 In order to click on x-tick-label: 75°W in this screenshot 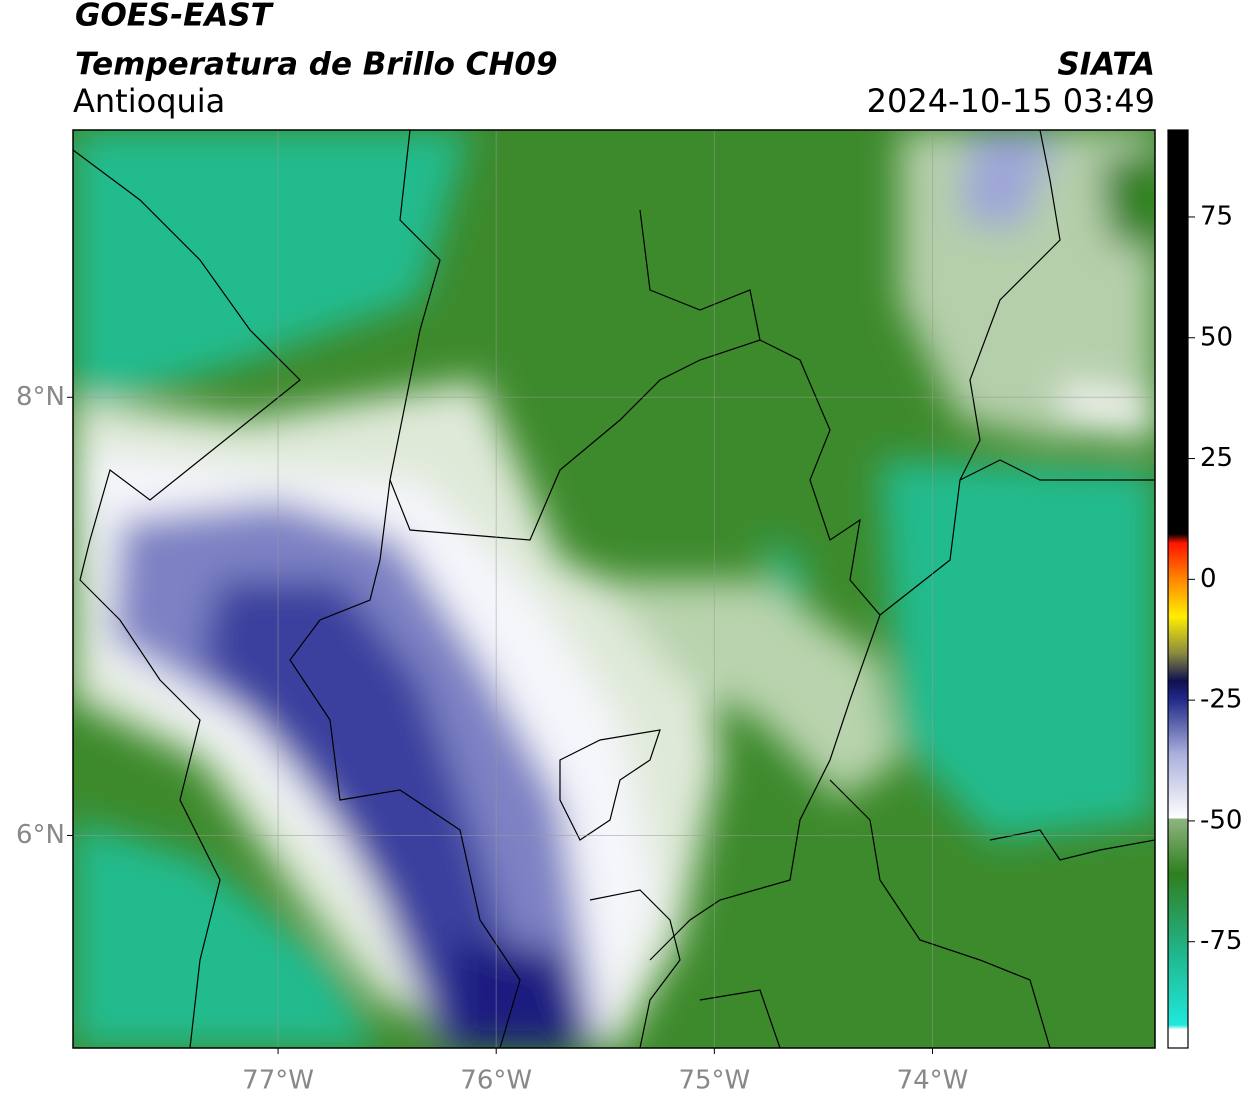, I will do `click(714, 1081)`.